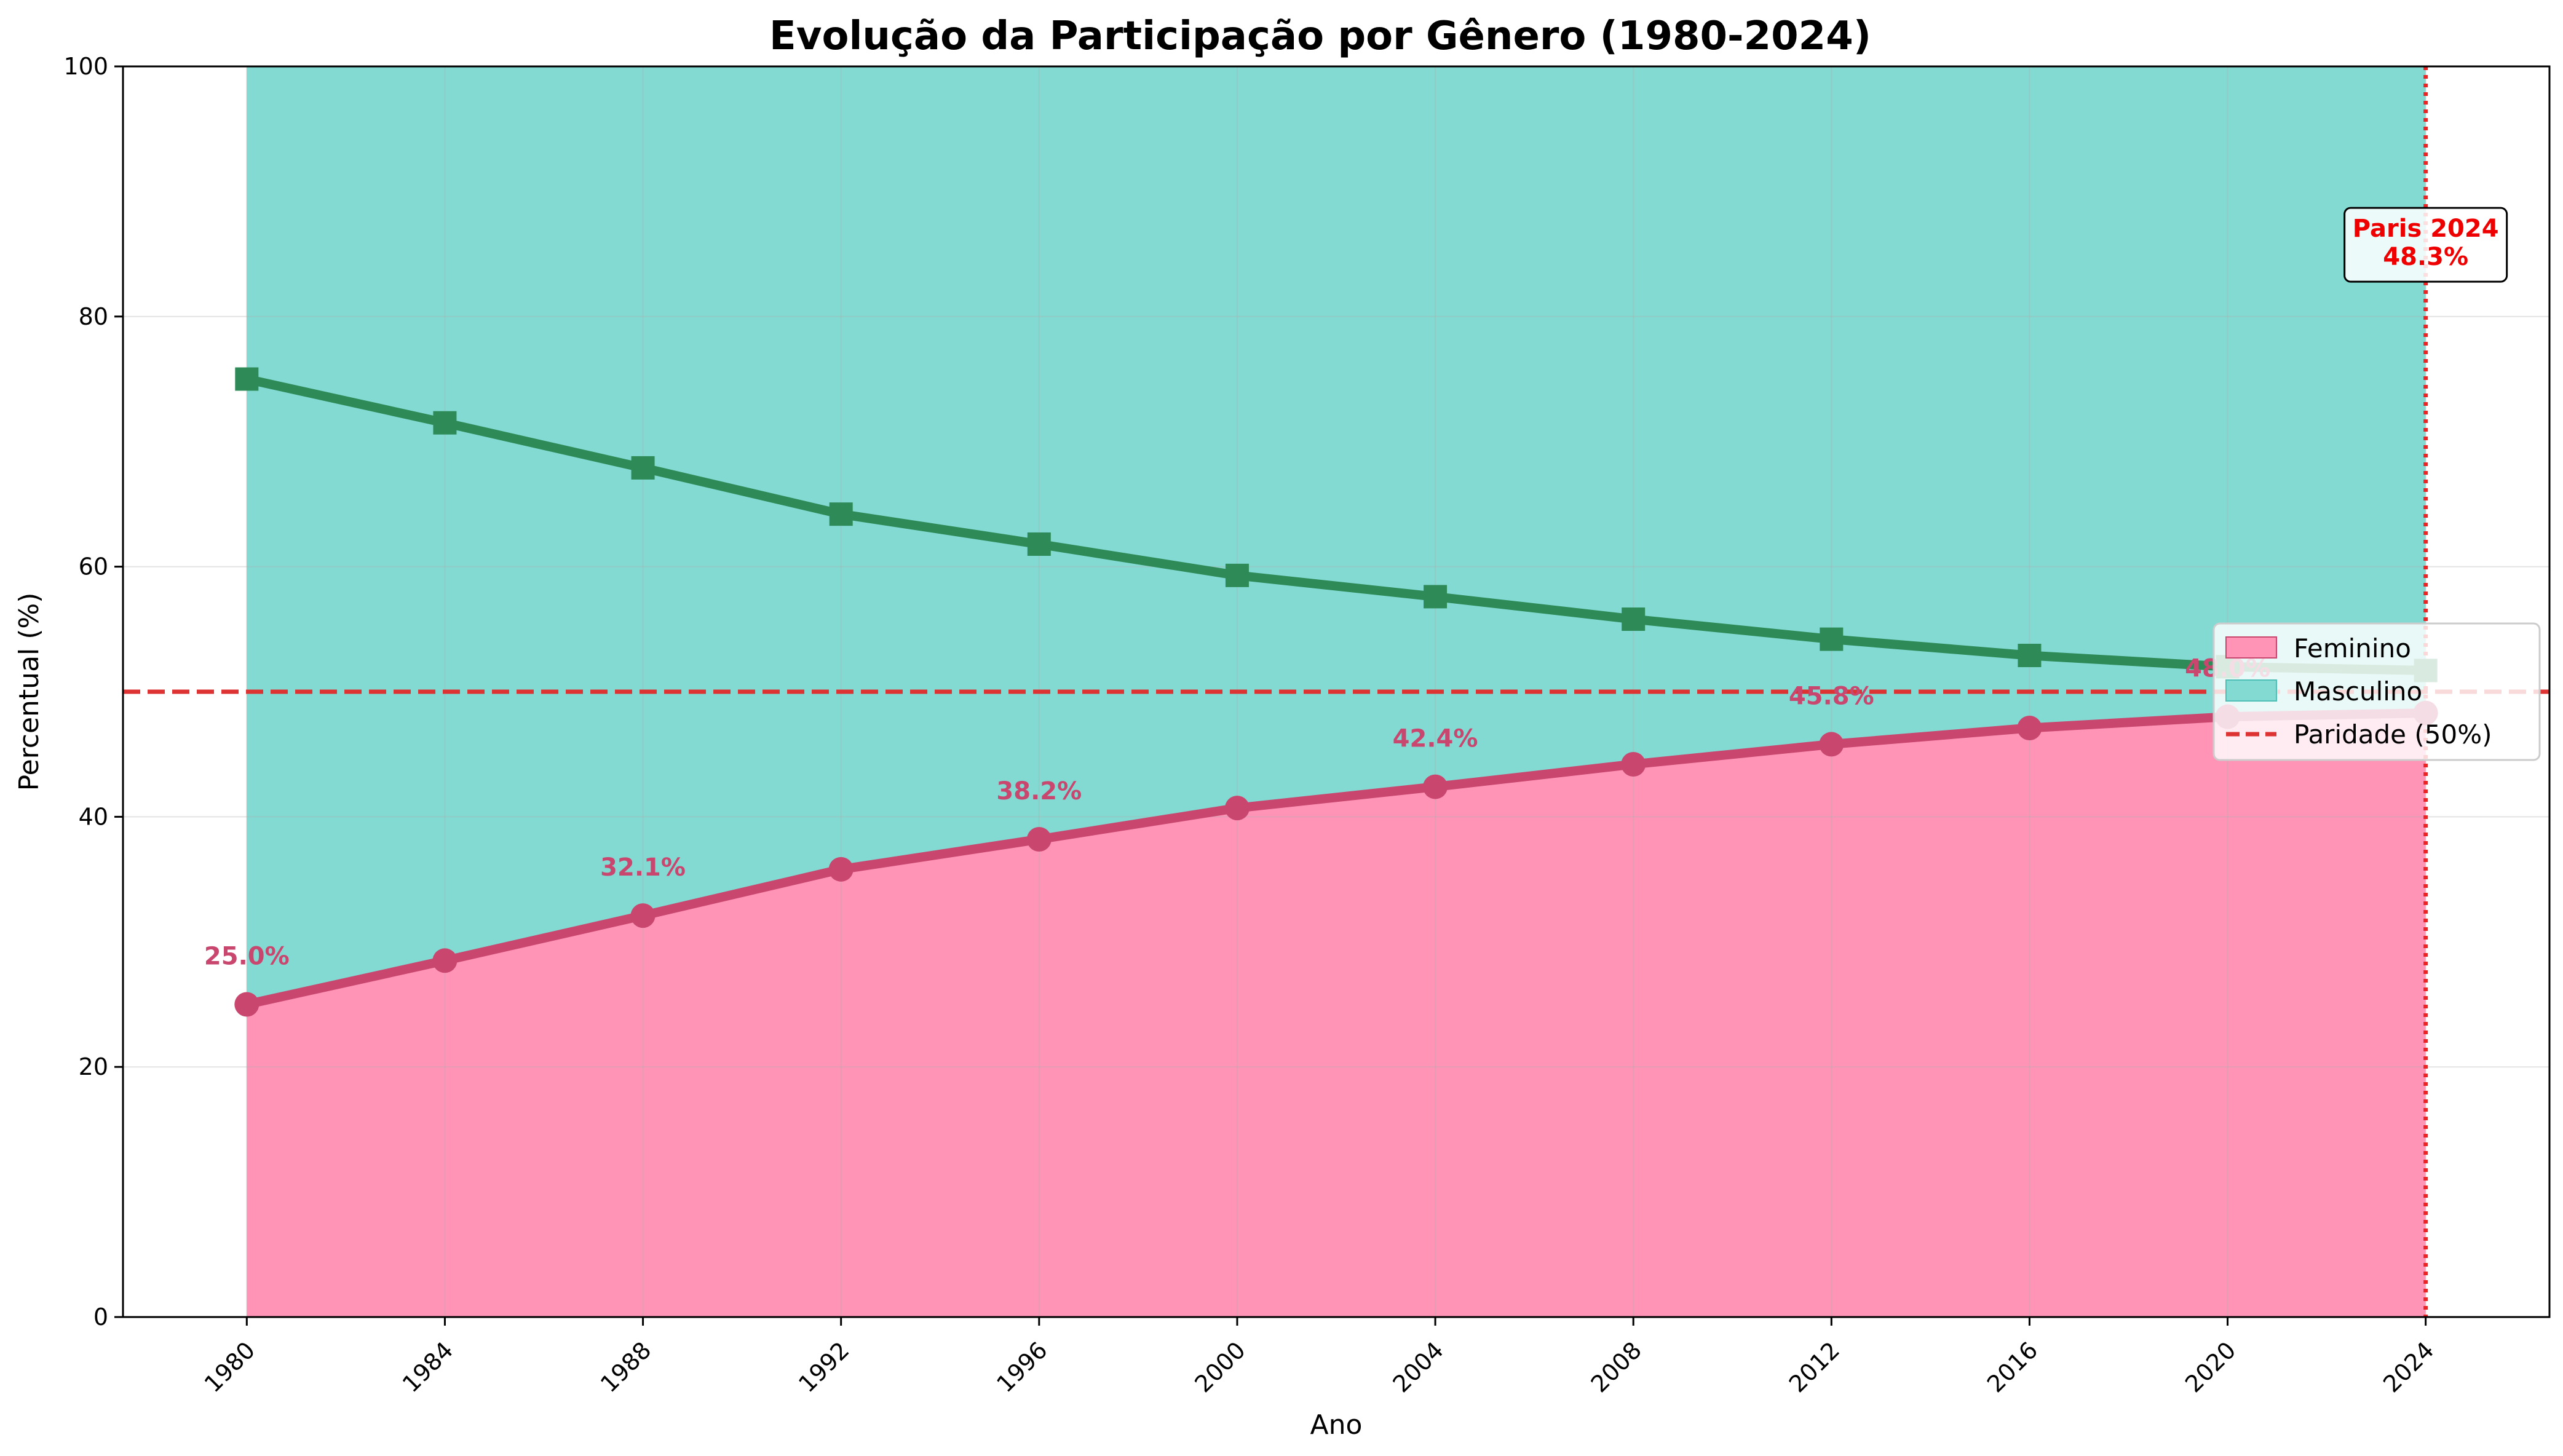 The image size is (2563, 1456). I want to click on legend-label: Paridade (50%), so click(2393, 735).